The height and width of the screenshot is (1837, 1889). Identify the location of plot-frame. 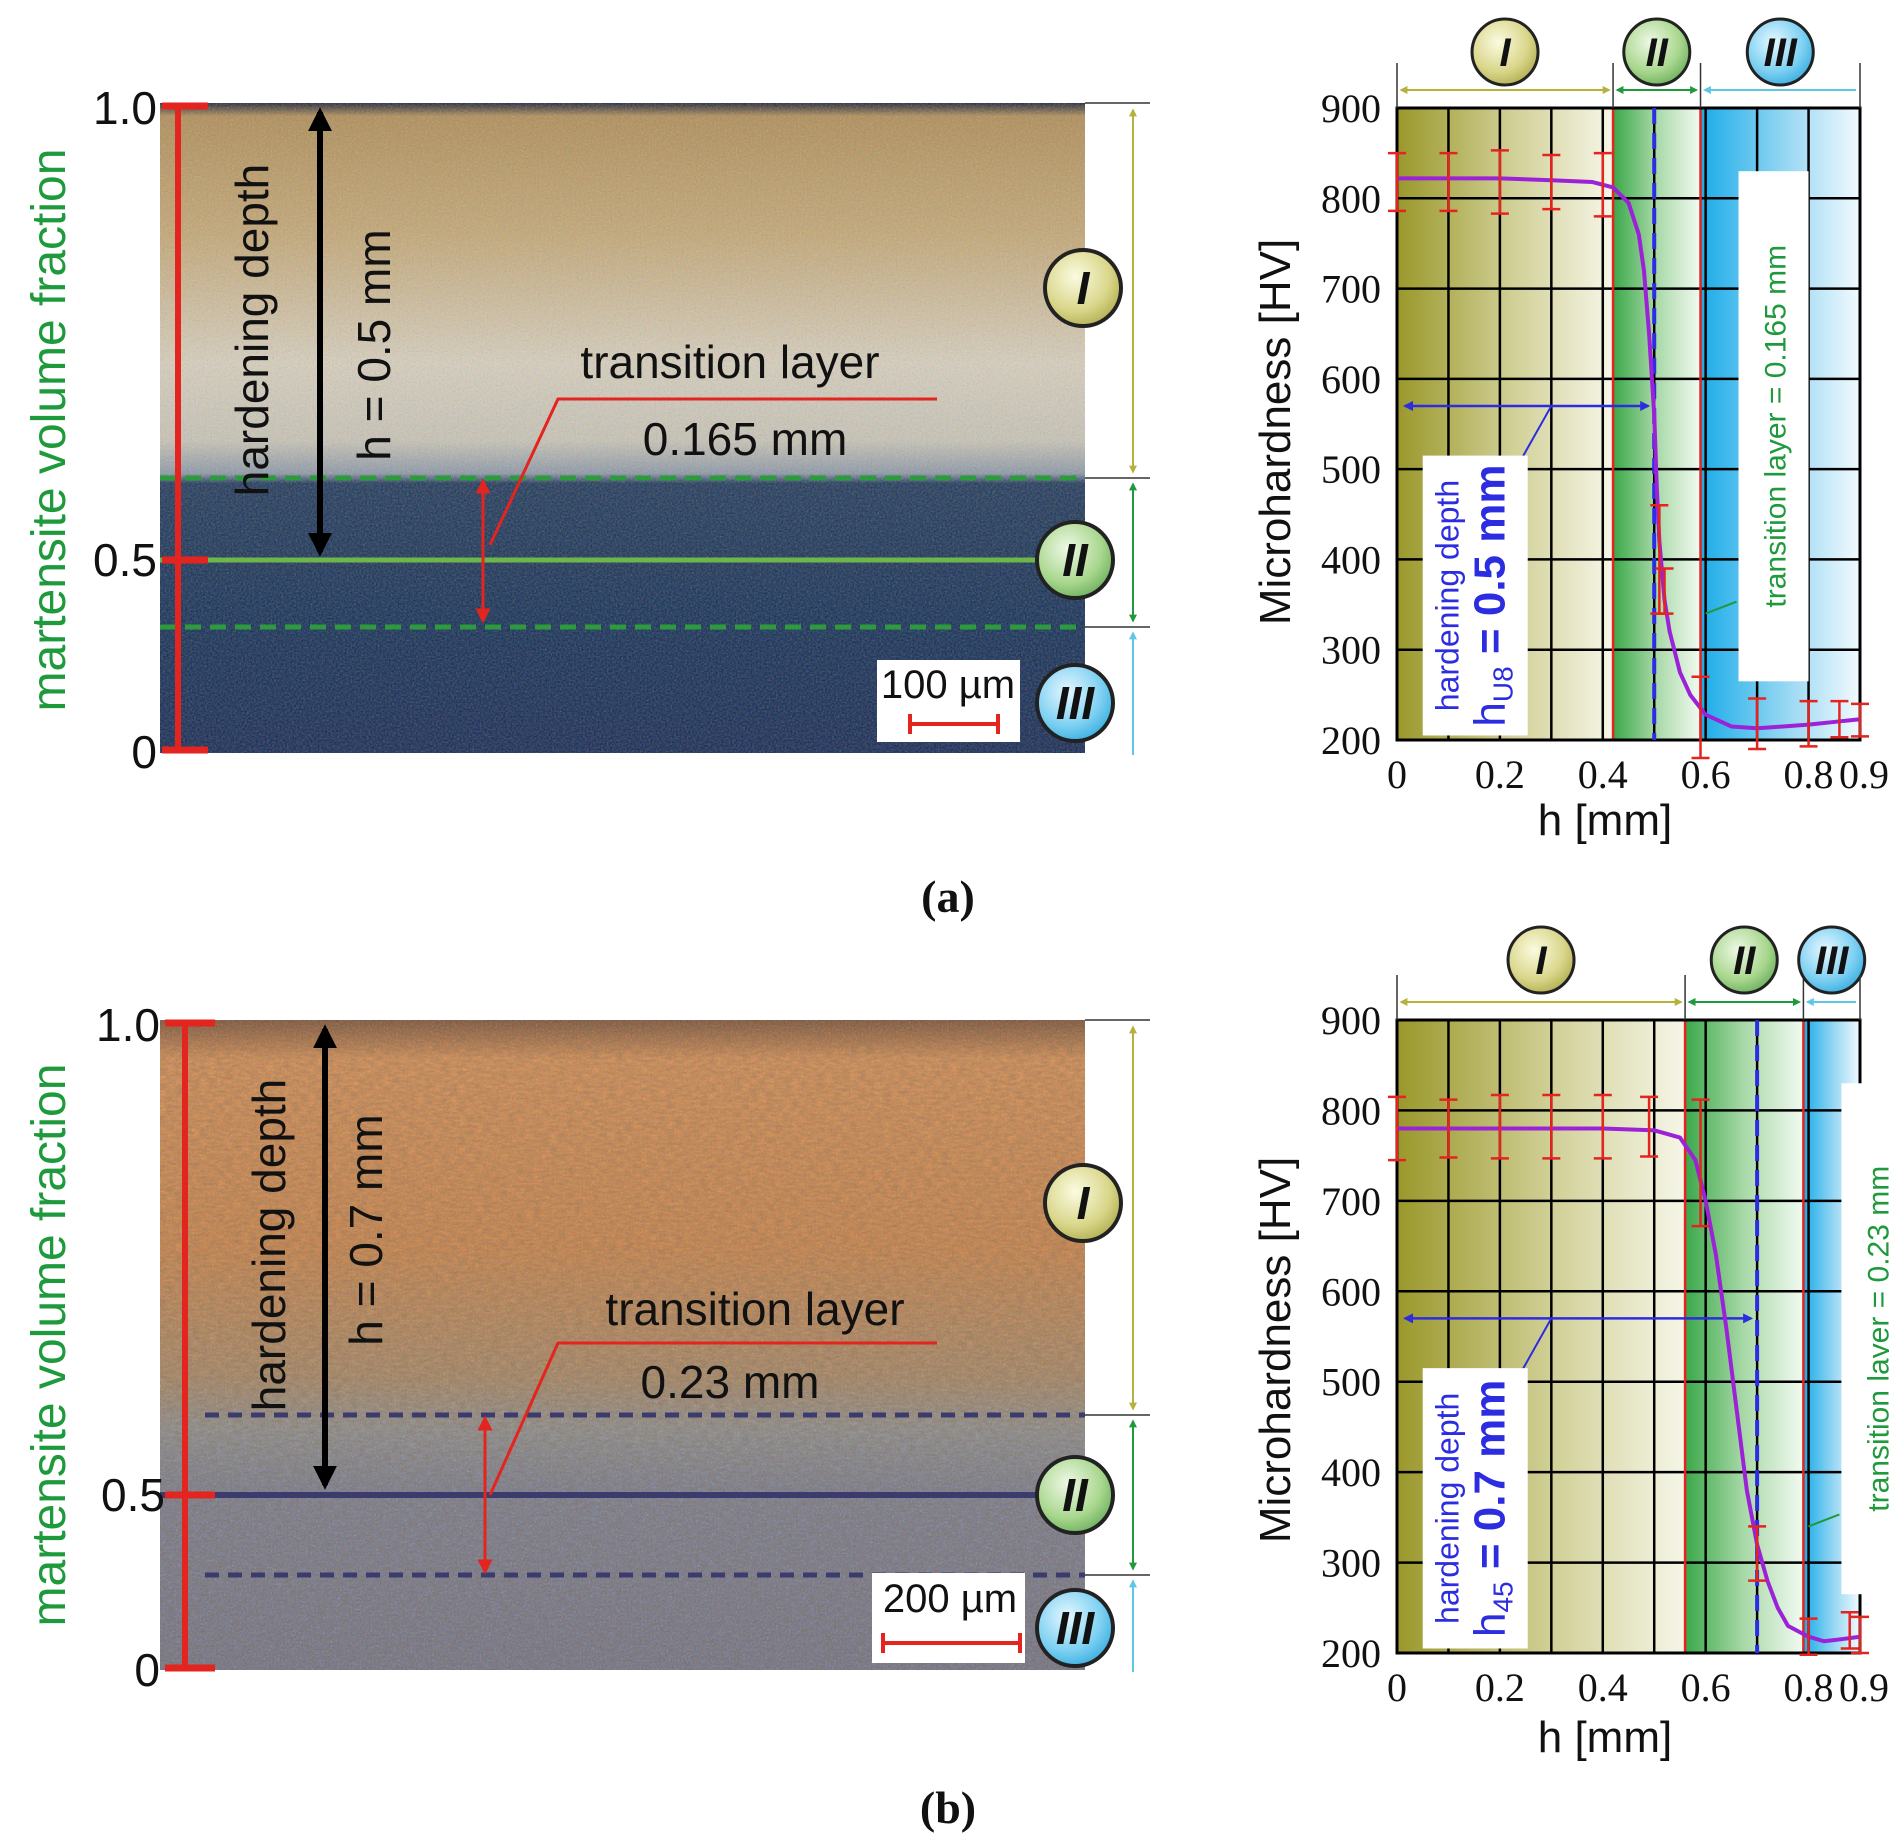
(1628, 424).